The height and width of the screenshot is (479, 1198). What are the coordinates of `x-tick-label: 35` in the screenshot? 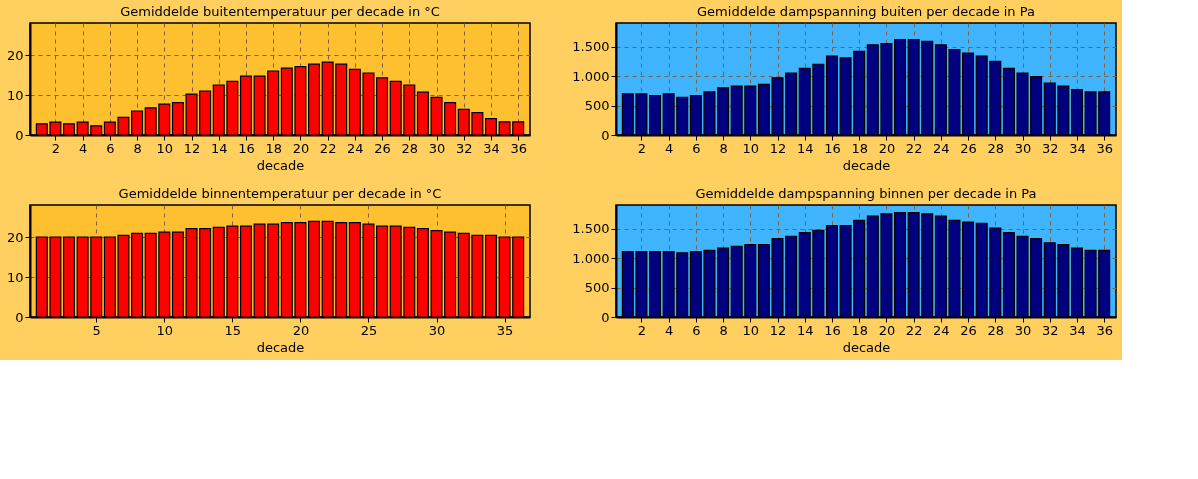 It's located at (505, 330).